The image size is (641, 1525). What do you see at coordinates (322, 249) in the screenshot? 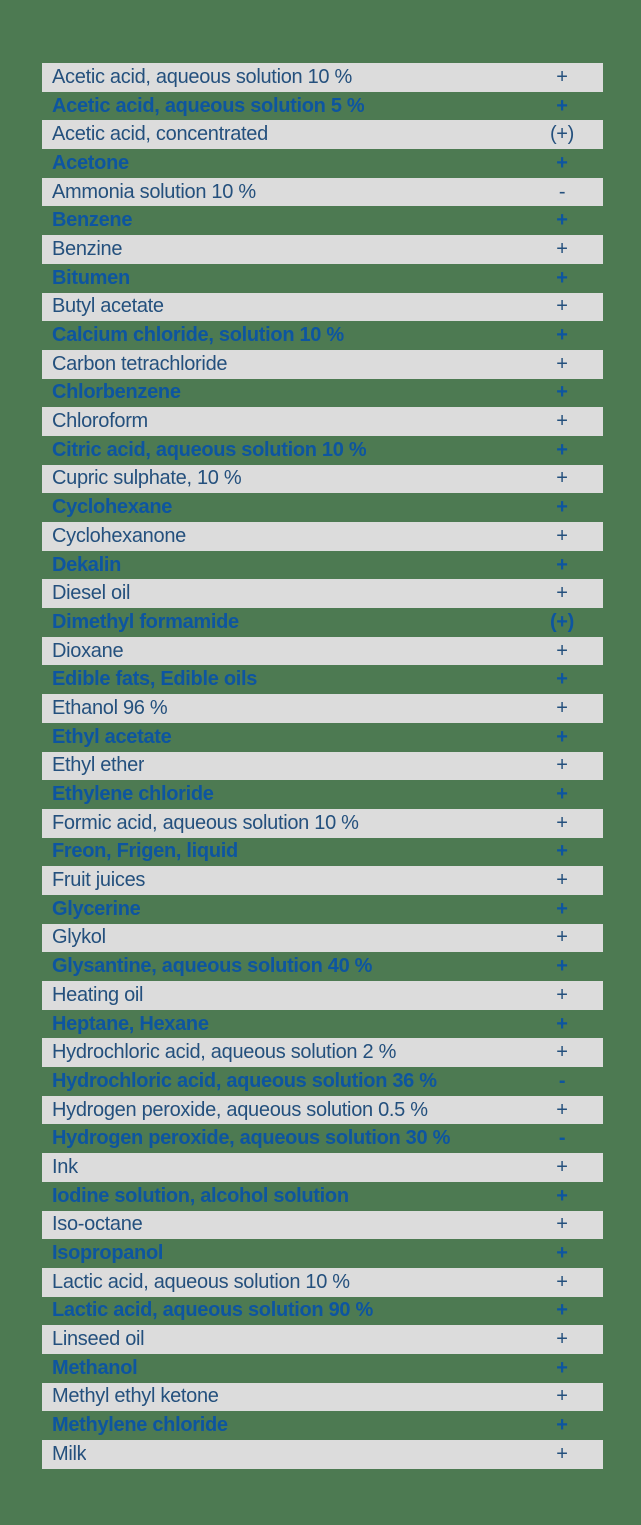
I see `table-row: Benzine +` at bounding box center [322, 249].